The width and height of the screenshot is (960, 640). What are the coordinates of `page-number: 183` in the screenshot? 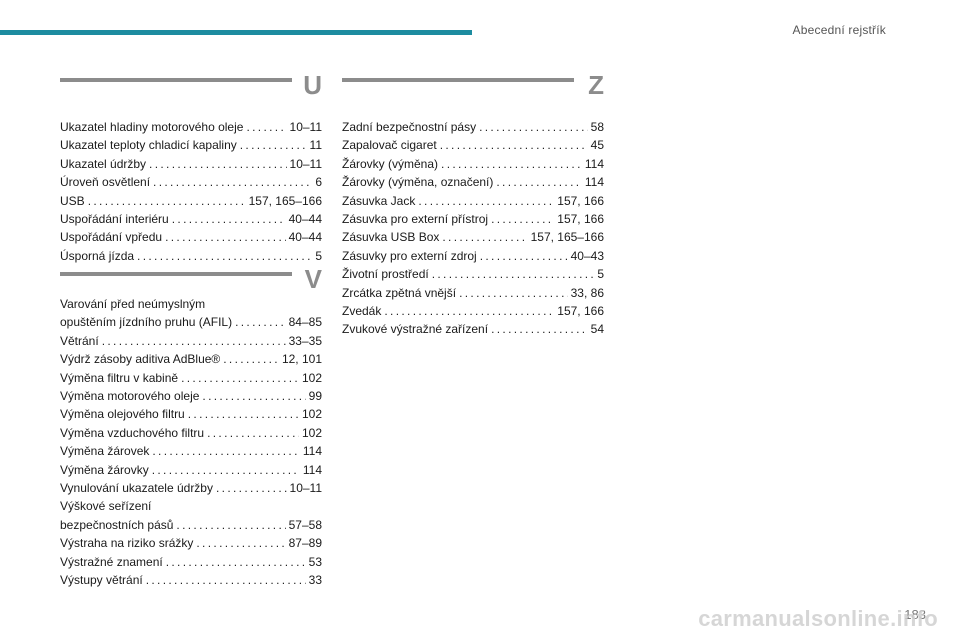 It's located at (915, 614).